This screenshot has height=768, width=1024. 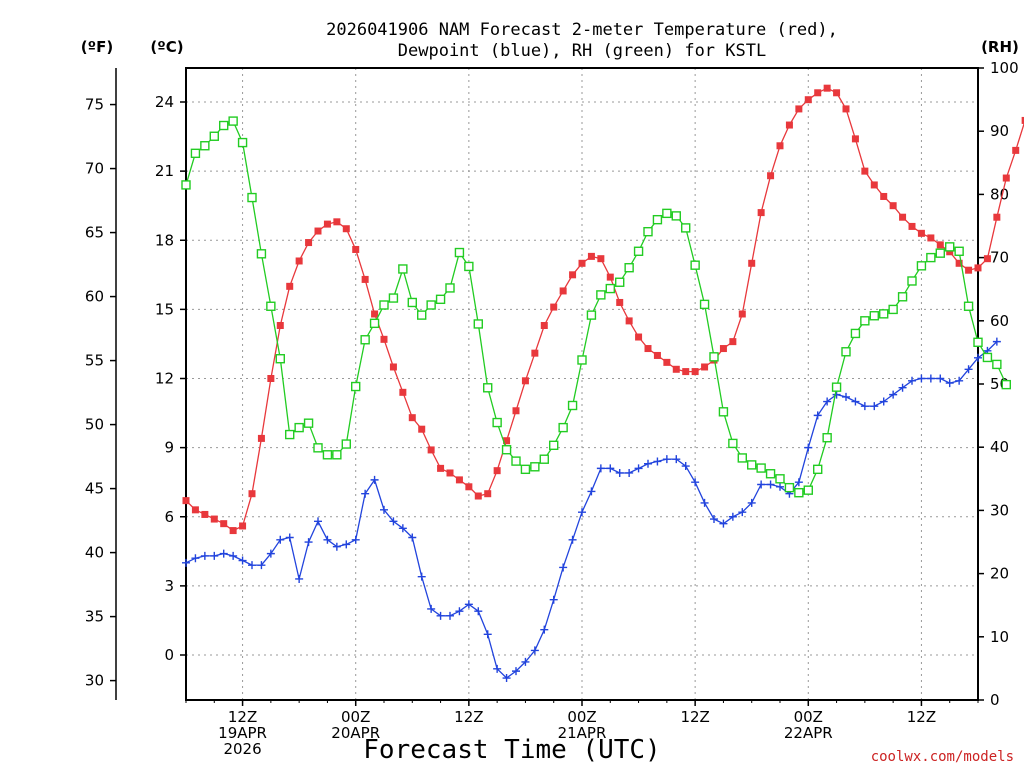 I want to click on fahrenheit-tick-label: 70, so click(x=94, y=169).